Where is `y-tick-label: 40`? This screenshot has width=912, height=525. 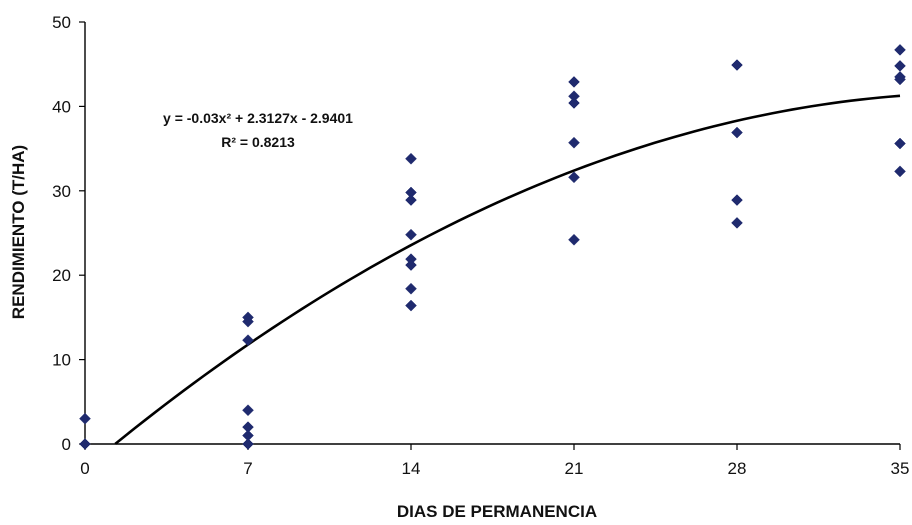
y-tick-label: 40 is located at coordinates (61, 106).